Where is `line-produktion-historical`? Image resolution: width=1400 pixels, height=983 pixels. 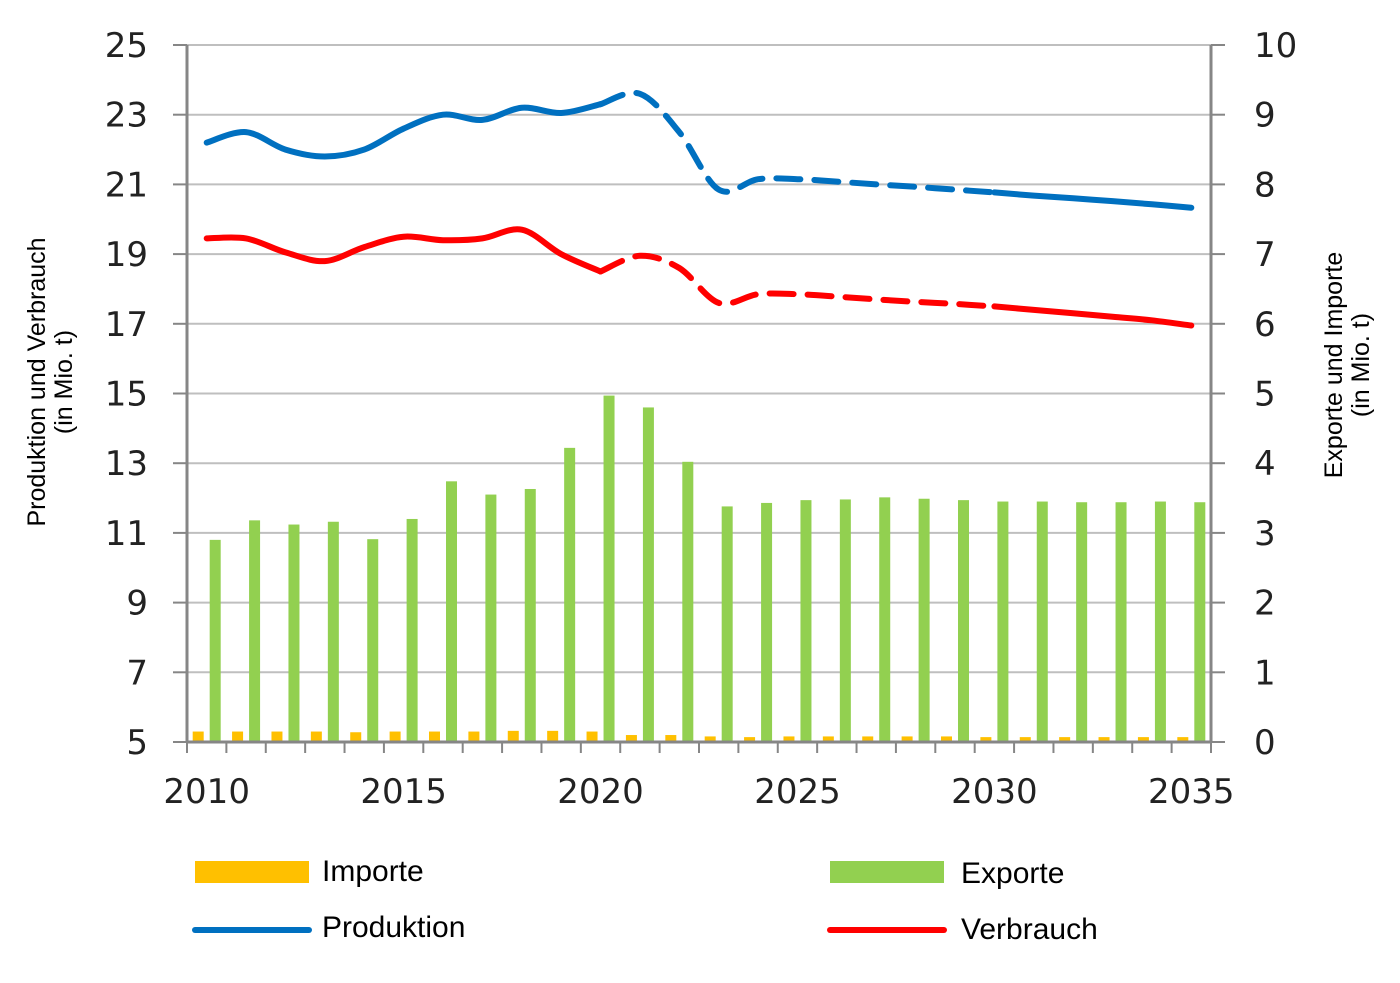 line-produktion-historical is located at coordinates (403, 130).